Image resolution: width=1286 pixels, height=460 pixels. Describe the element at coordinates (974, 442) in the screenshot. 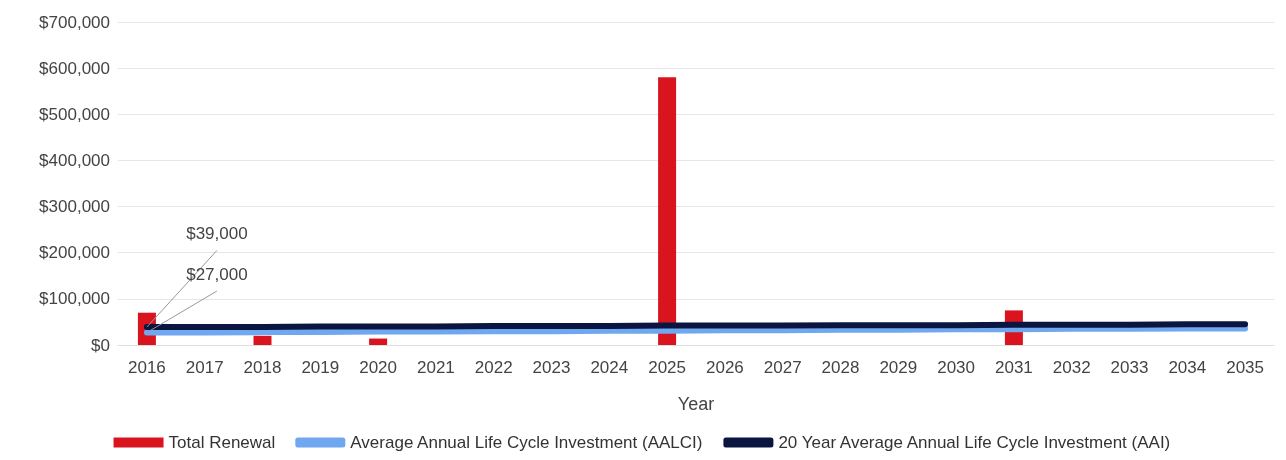

I see `legend-label: 20 Year Average Annual Life Cycle Investment (AAI)` at that location.